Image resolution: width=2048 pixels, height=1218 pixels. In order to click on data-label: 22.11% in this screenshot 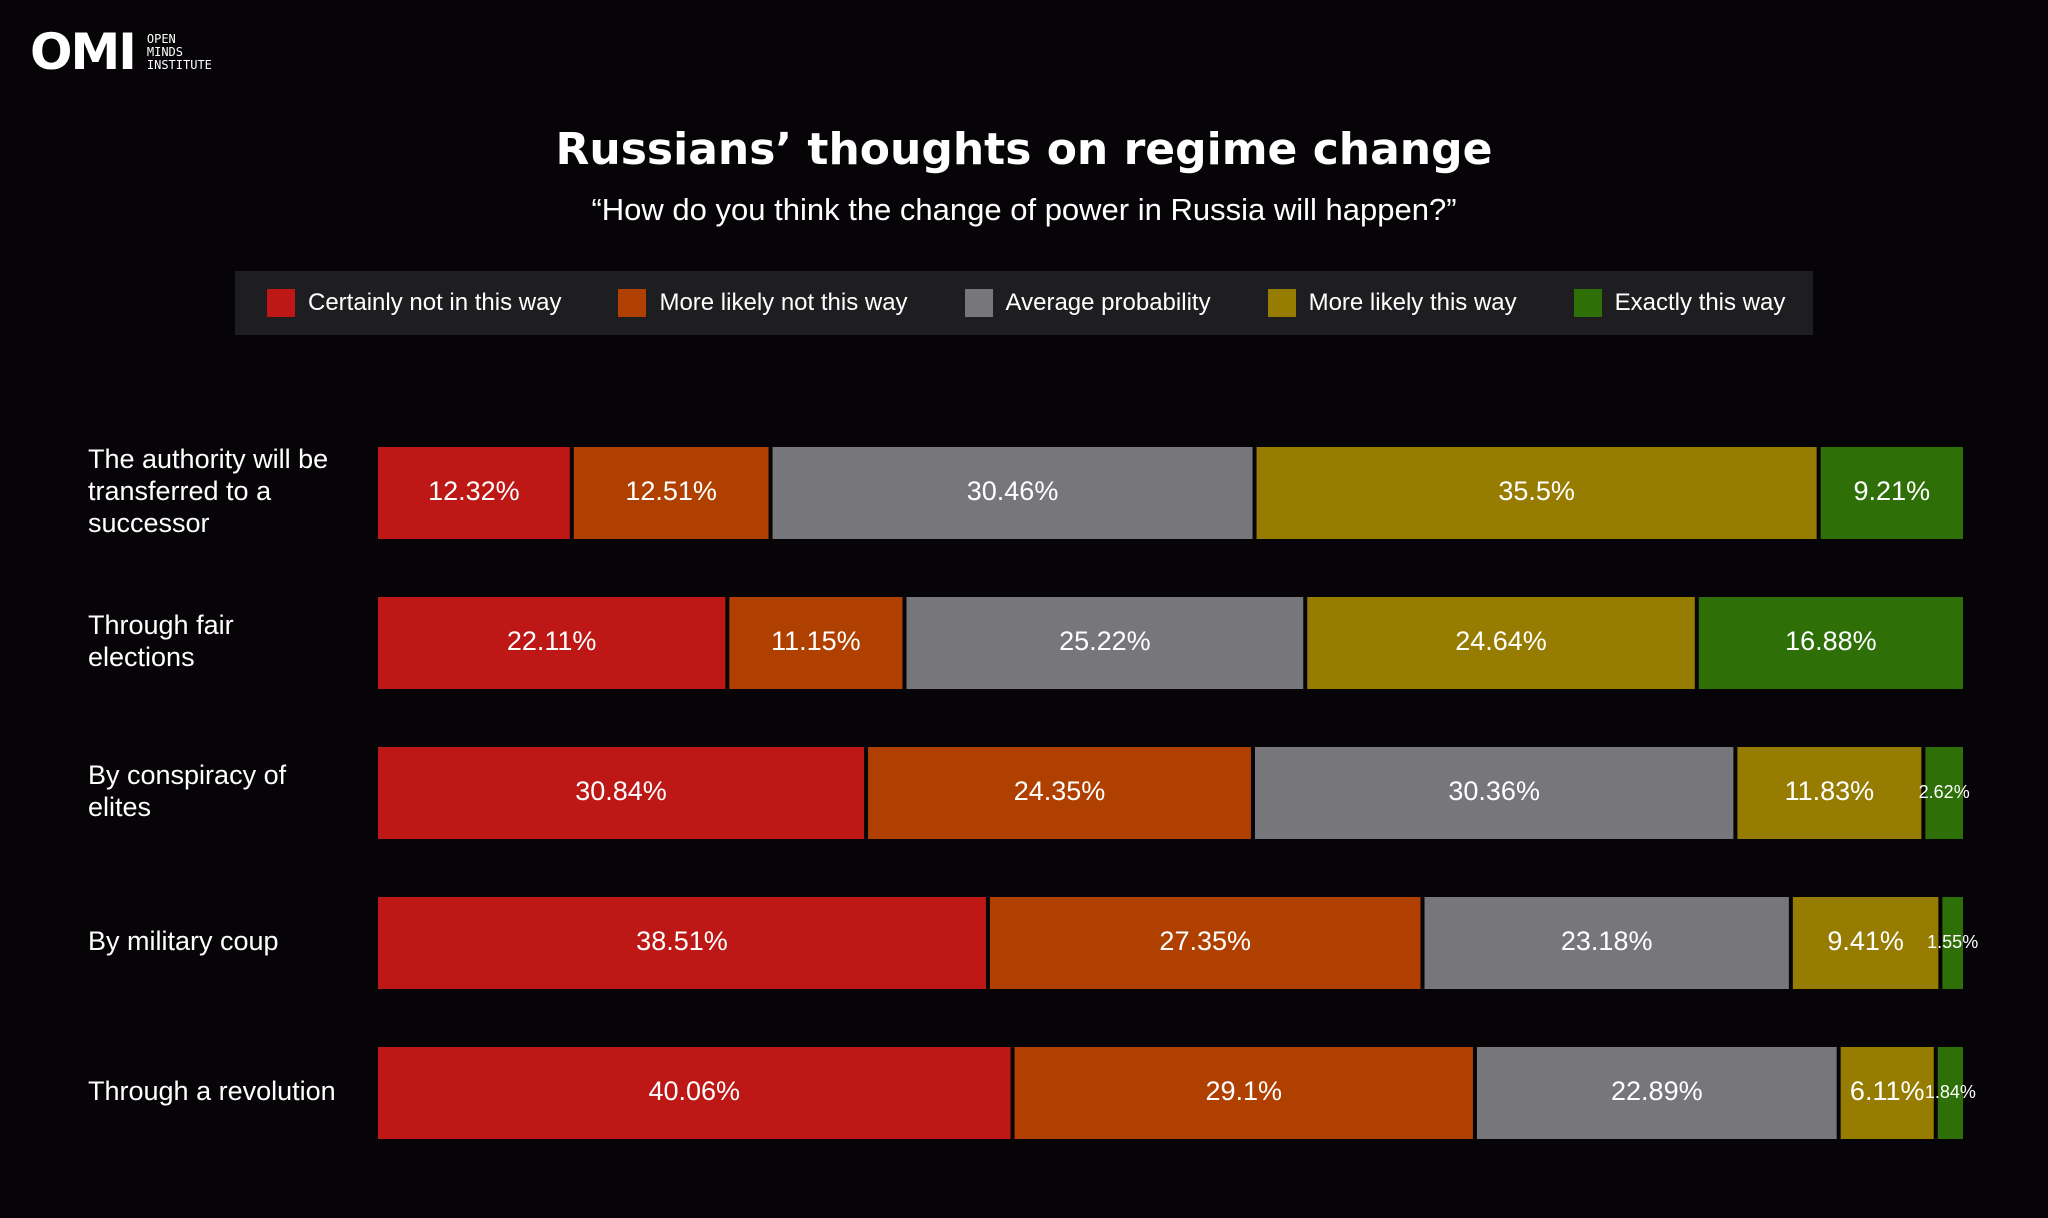, I will do `click(552, 641)`.